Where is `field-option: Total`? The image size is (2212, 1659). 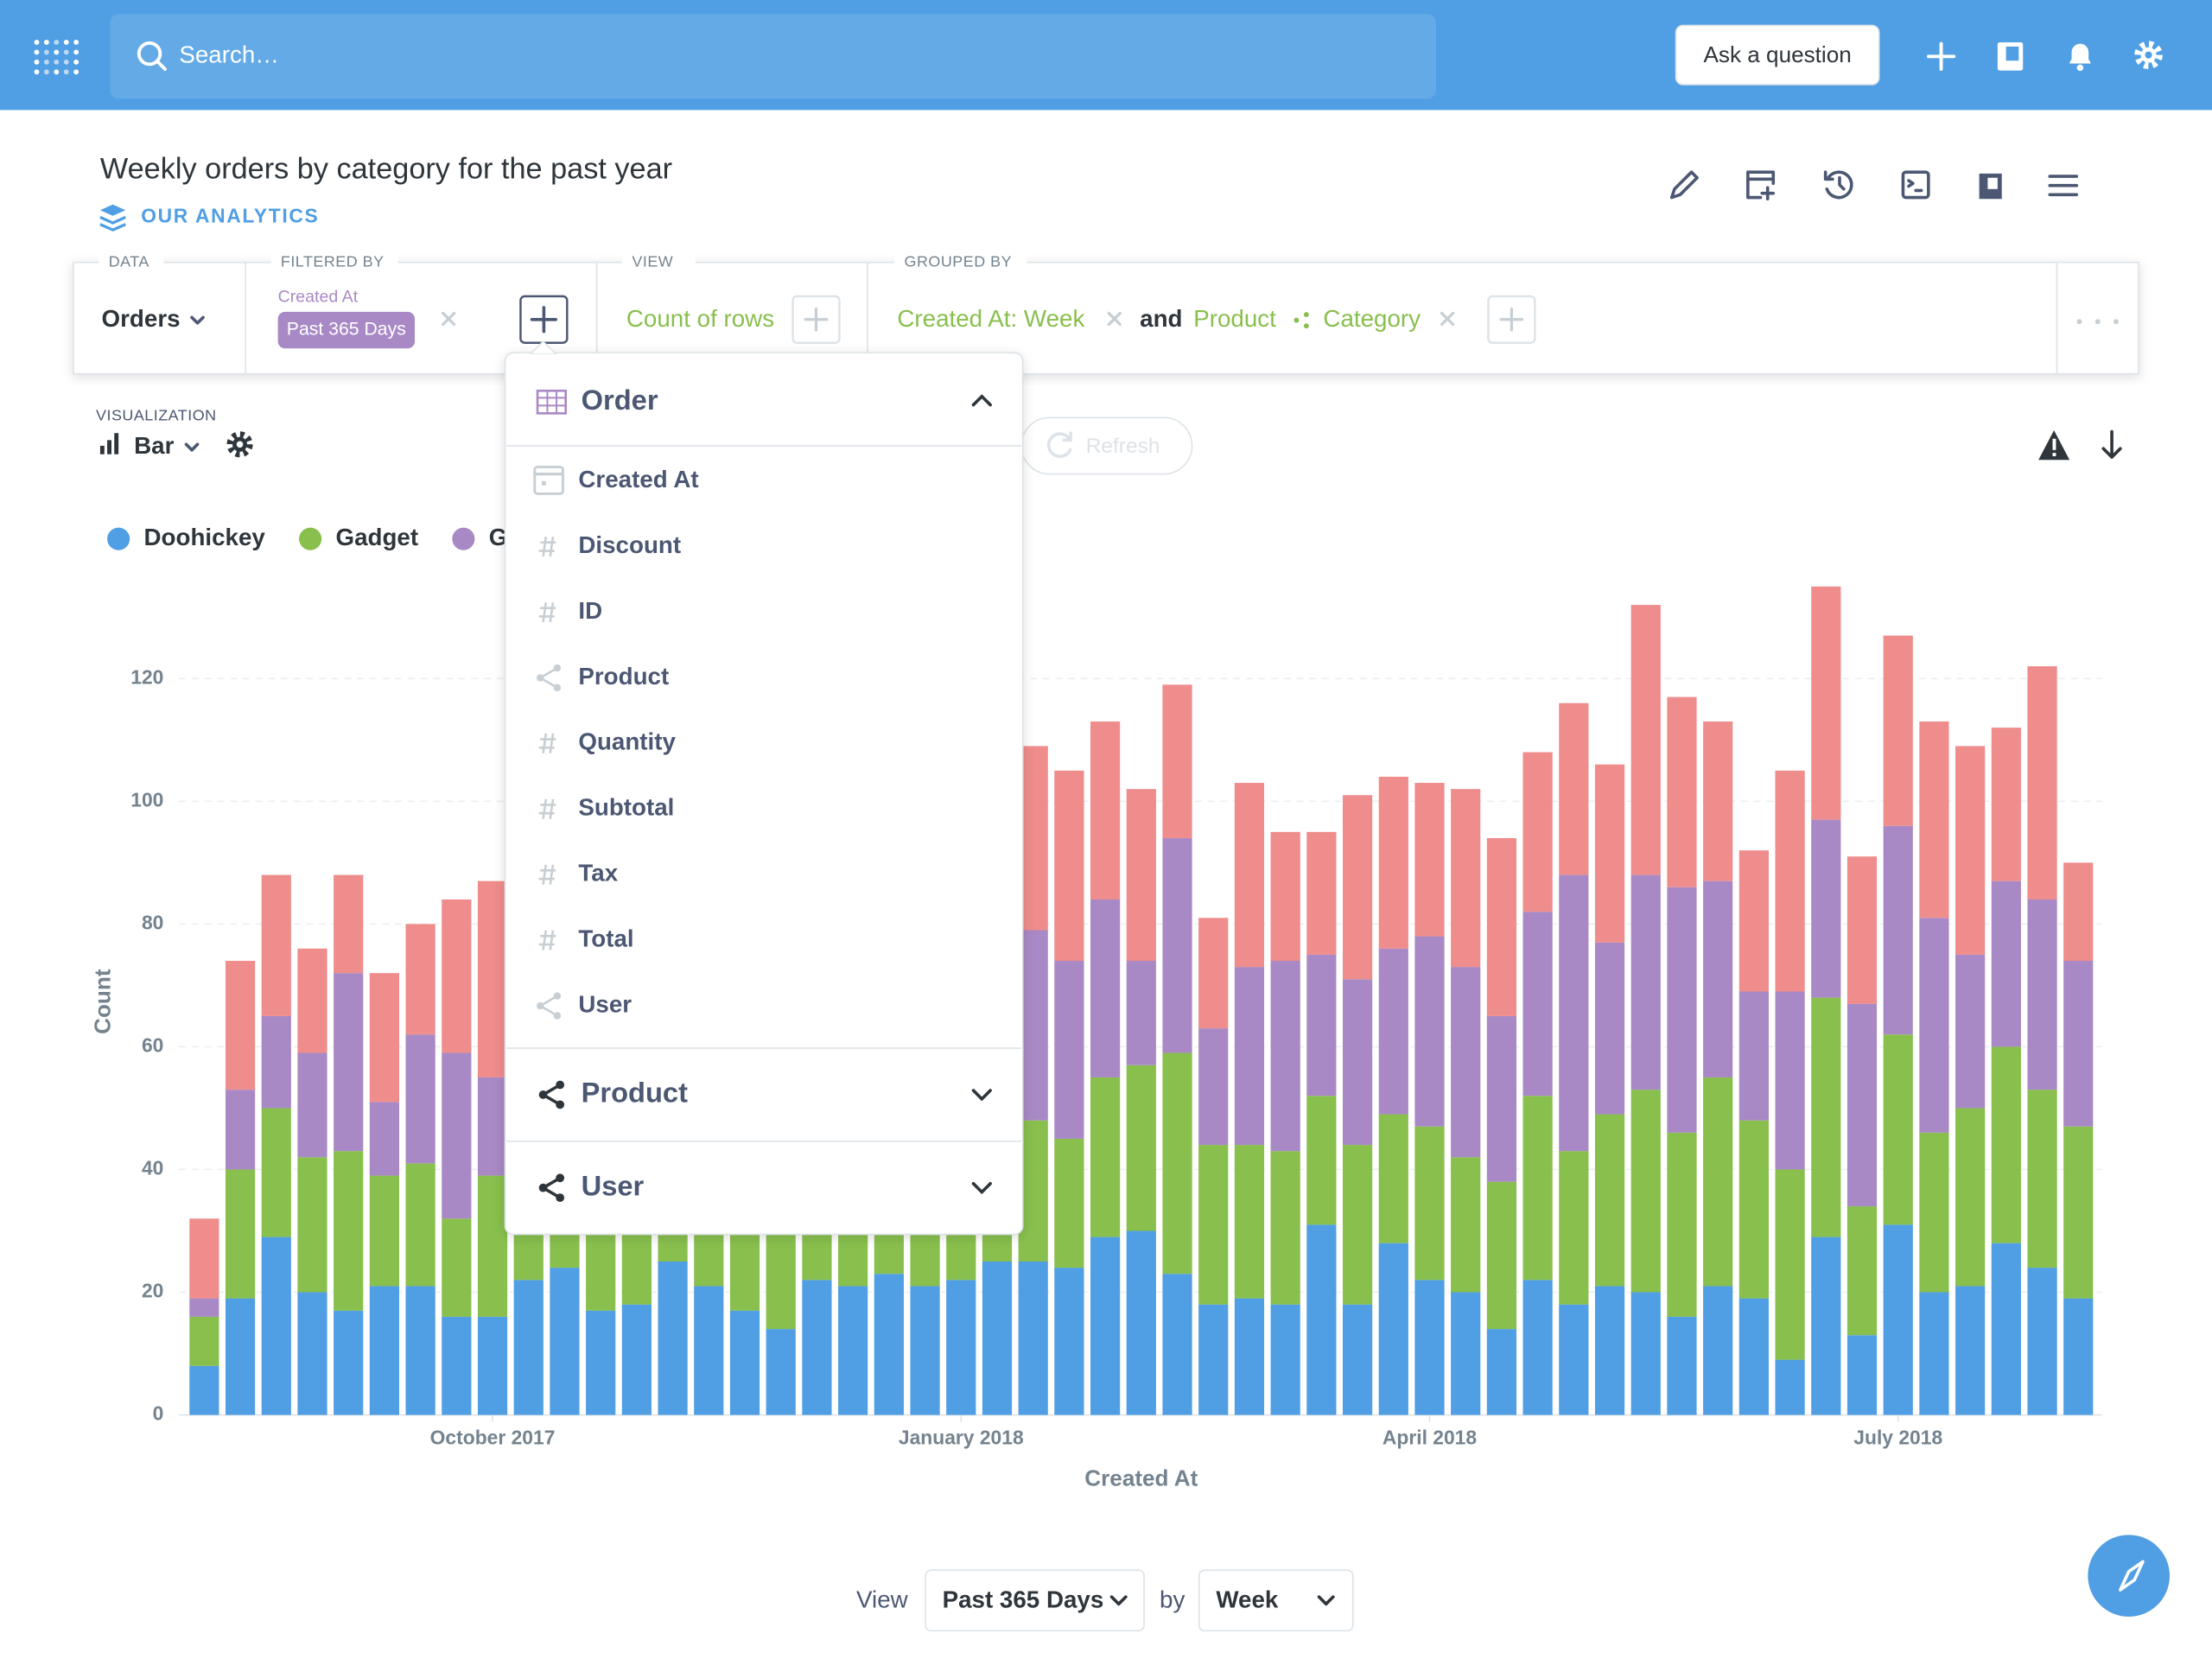
field-option: Total is located at coordinates (605, 938).